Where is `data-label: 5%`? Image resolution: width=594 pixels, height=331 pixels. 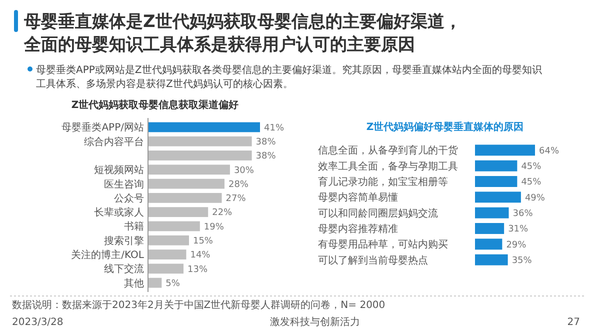 data-label: 5% is located at coordinates (173, 283).